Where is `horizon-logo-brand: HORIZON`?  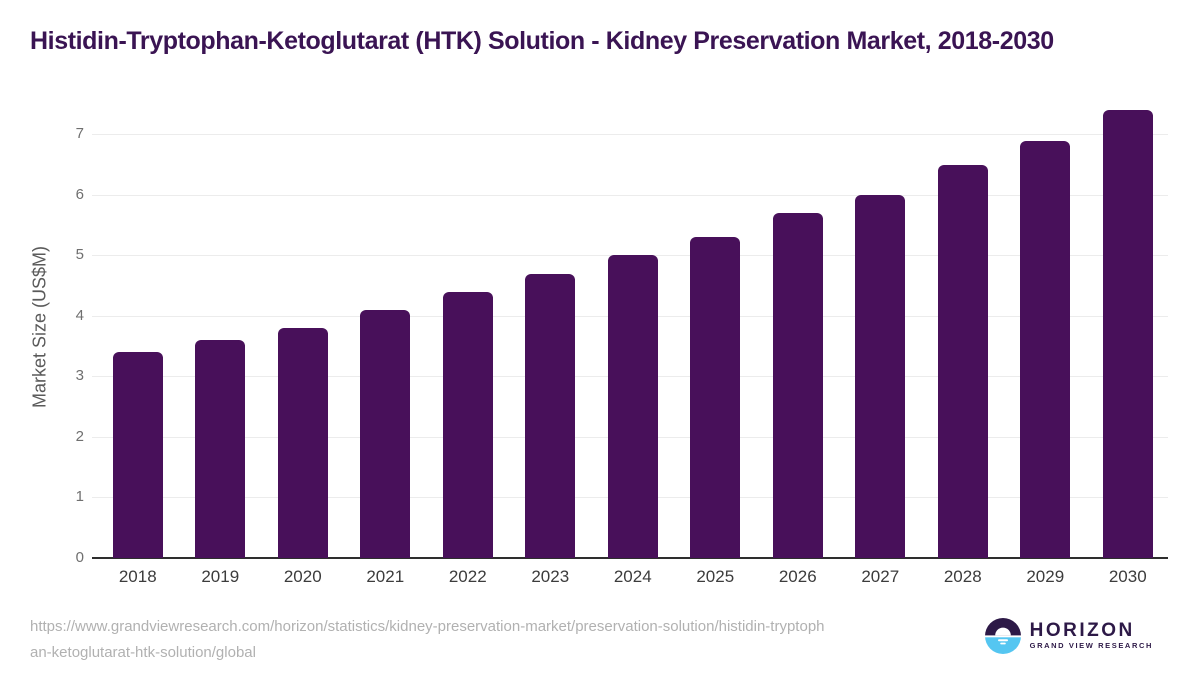 horizon-logo-brand: HORIZON is located at coordinates (1082, 630).